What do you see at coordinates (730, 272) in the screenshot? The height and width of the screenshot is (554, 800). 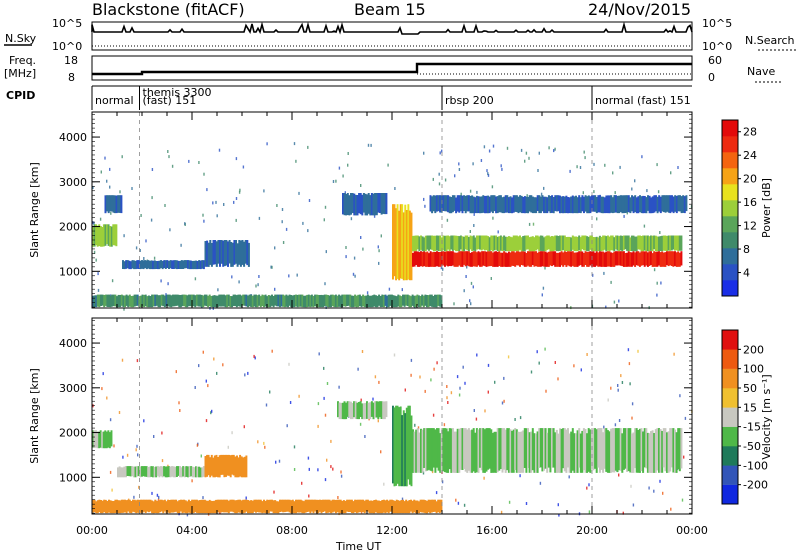 I see `colorbar-segment` at bounding box center [730, 272].